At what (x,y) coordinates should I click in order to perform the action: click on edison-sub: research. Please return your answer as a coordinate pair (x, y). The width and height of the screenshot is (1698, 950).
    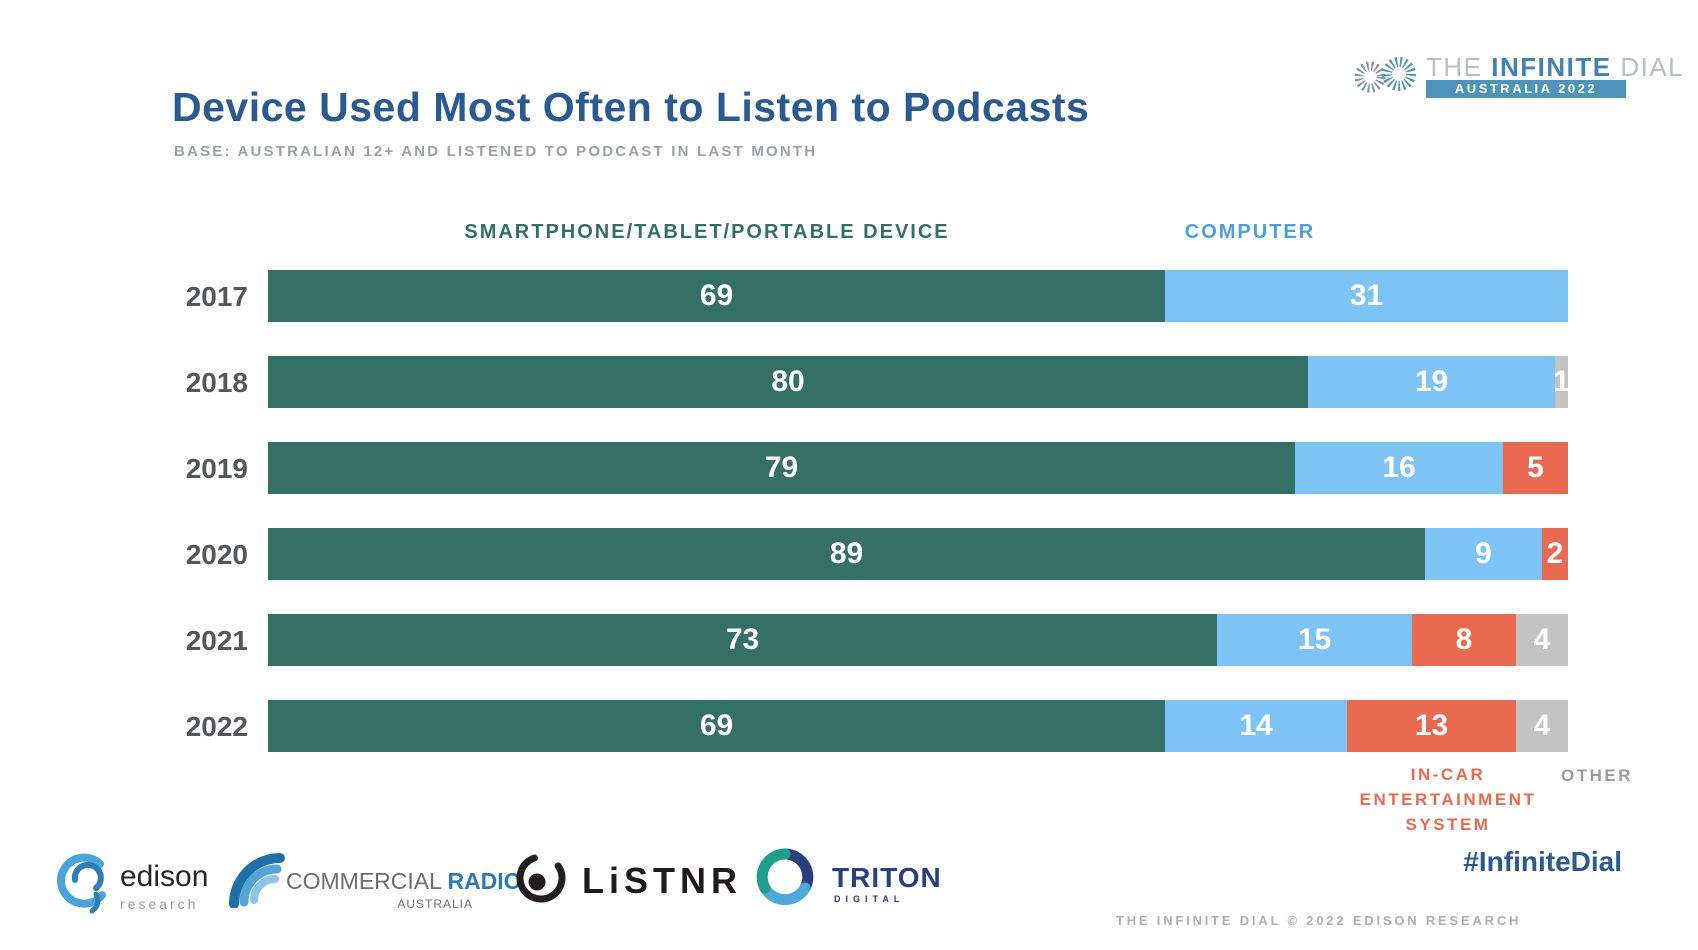
    Looking at the image, I should click on (159, 904).